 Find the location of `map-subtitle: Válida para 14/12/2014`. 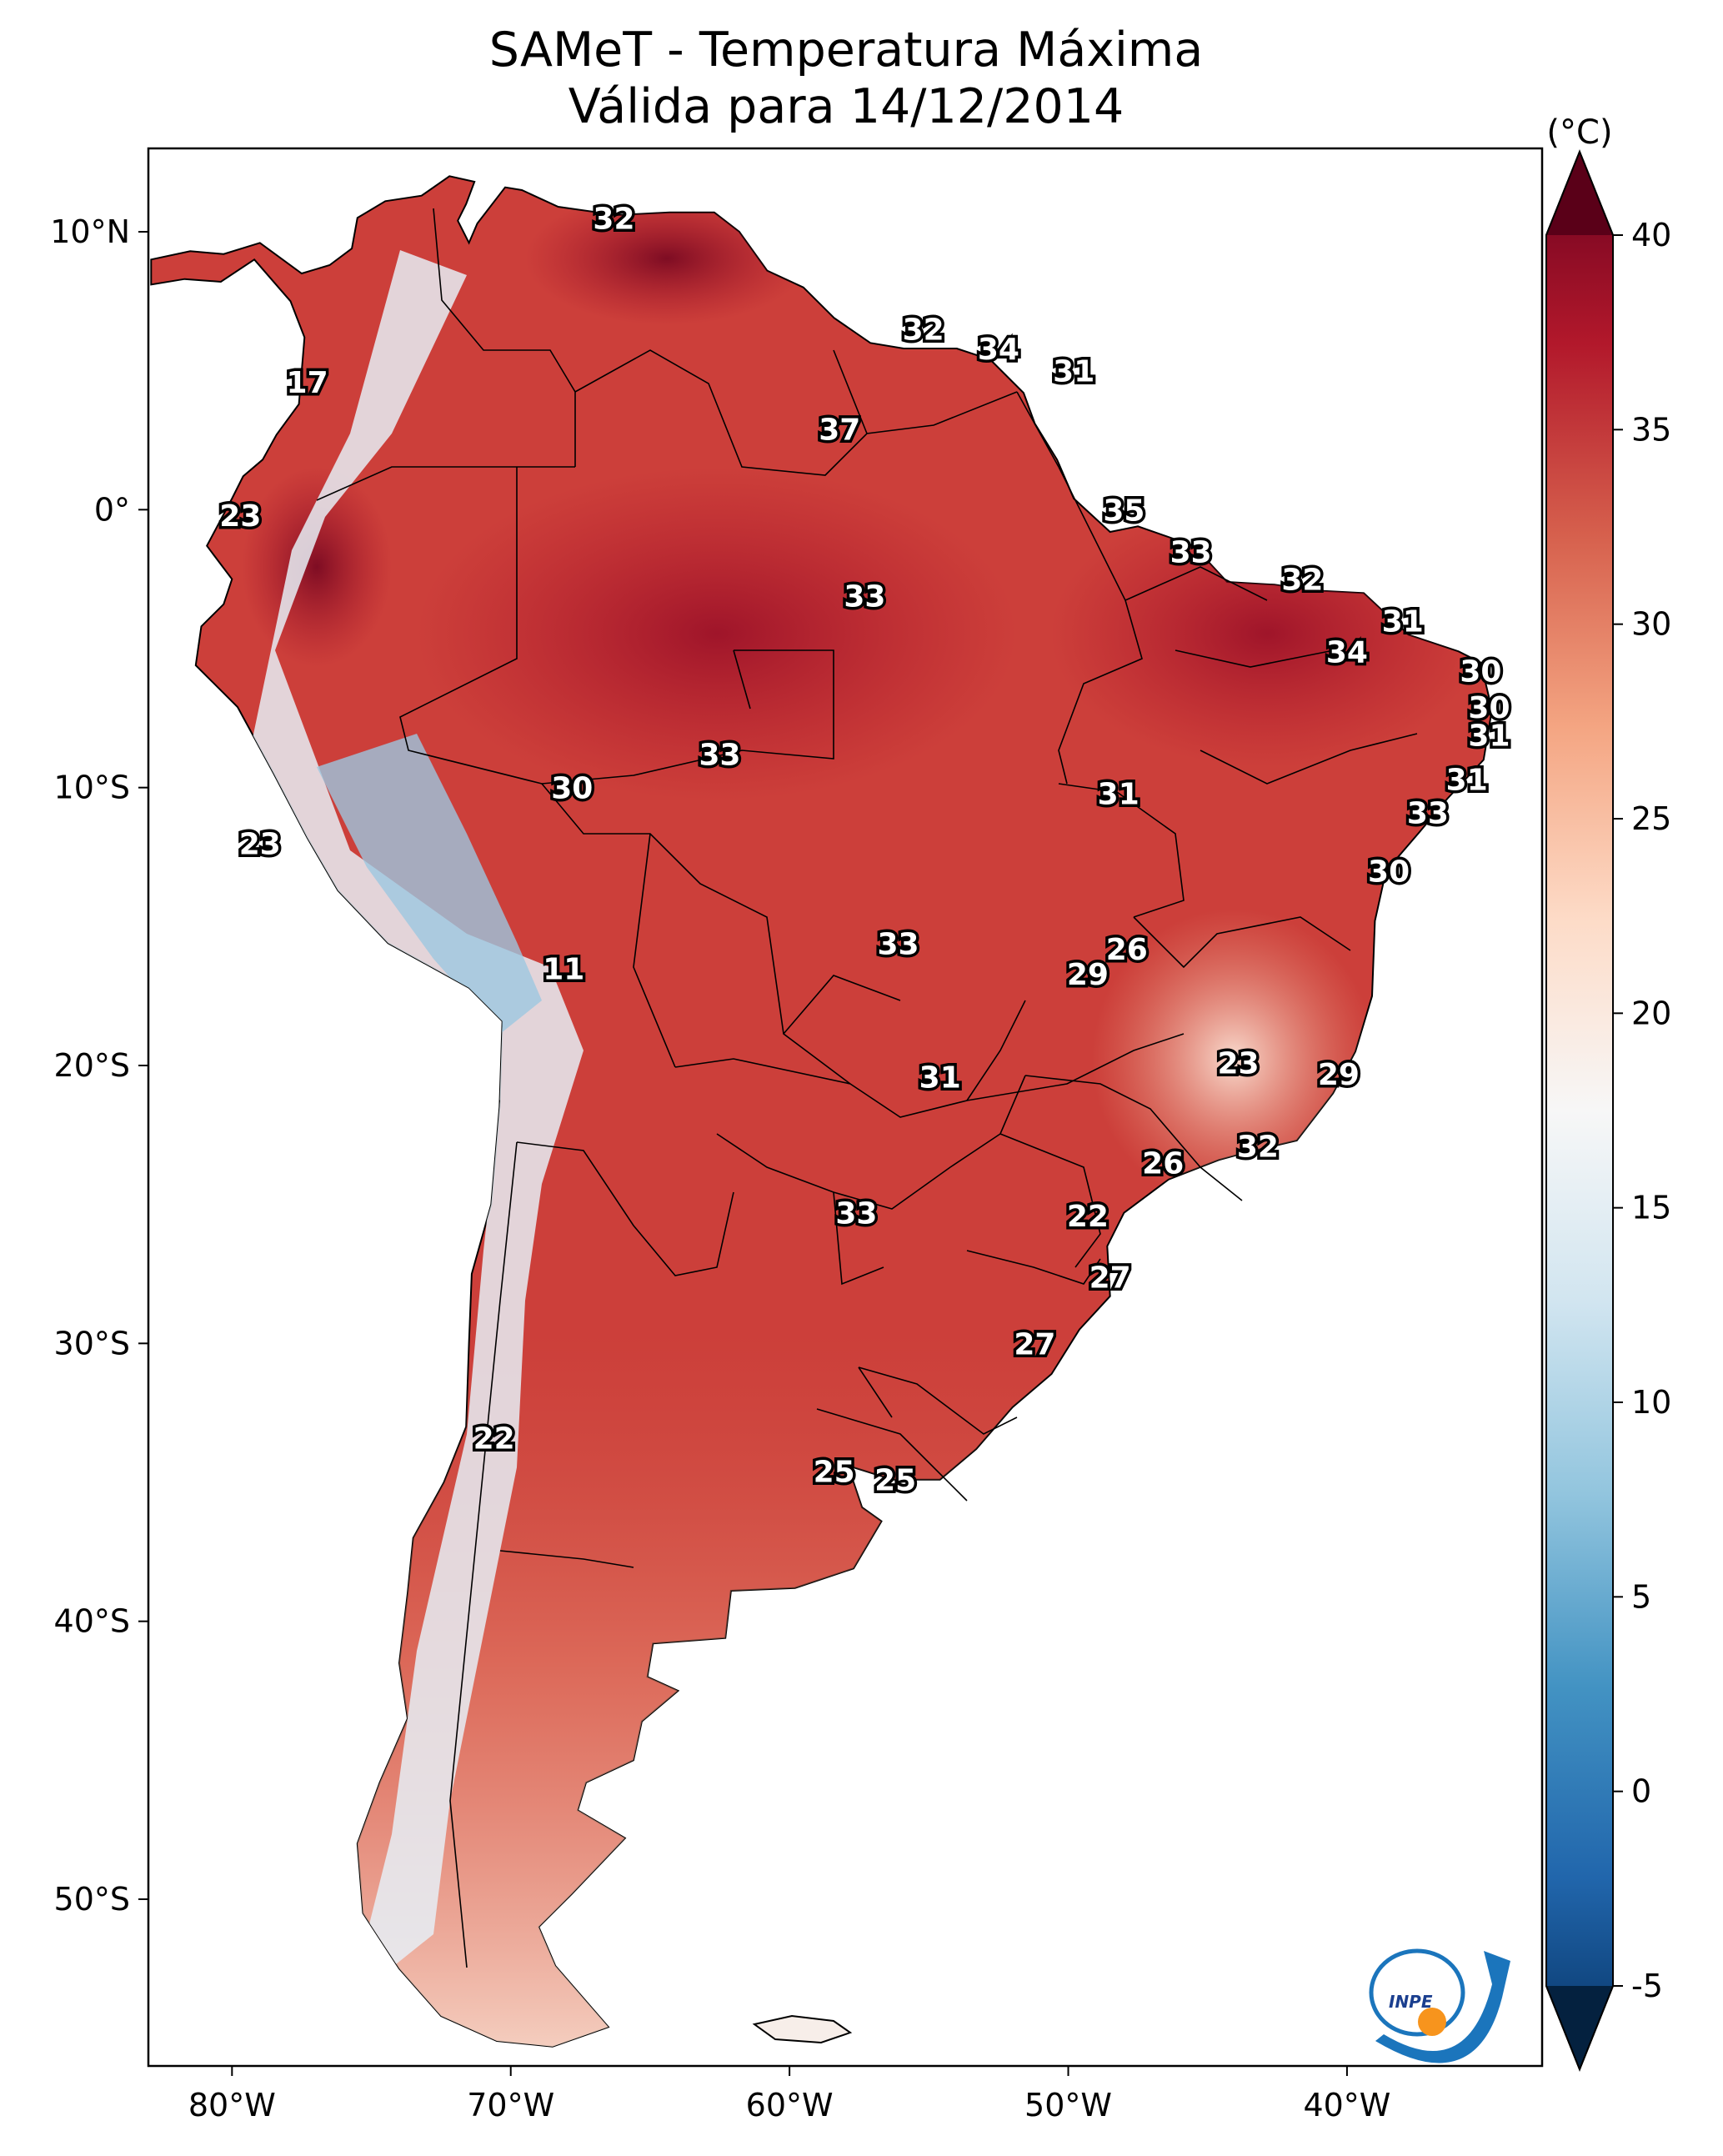

map-subtitle: Válida para 14/12/2014 is located at coordinates (846, 106).